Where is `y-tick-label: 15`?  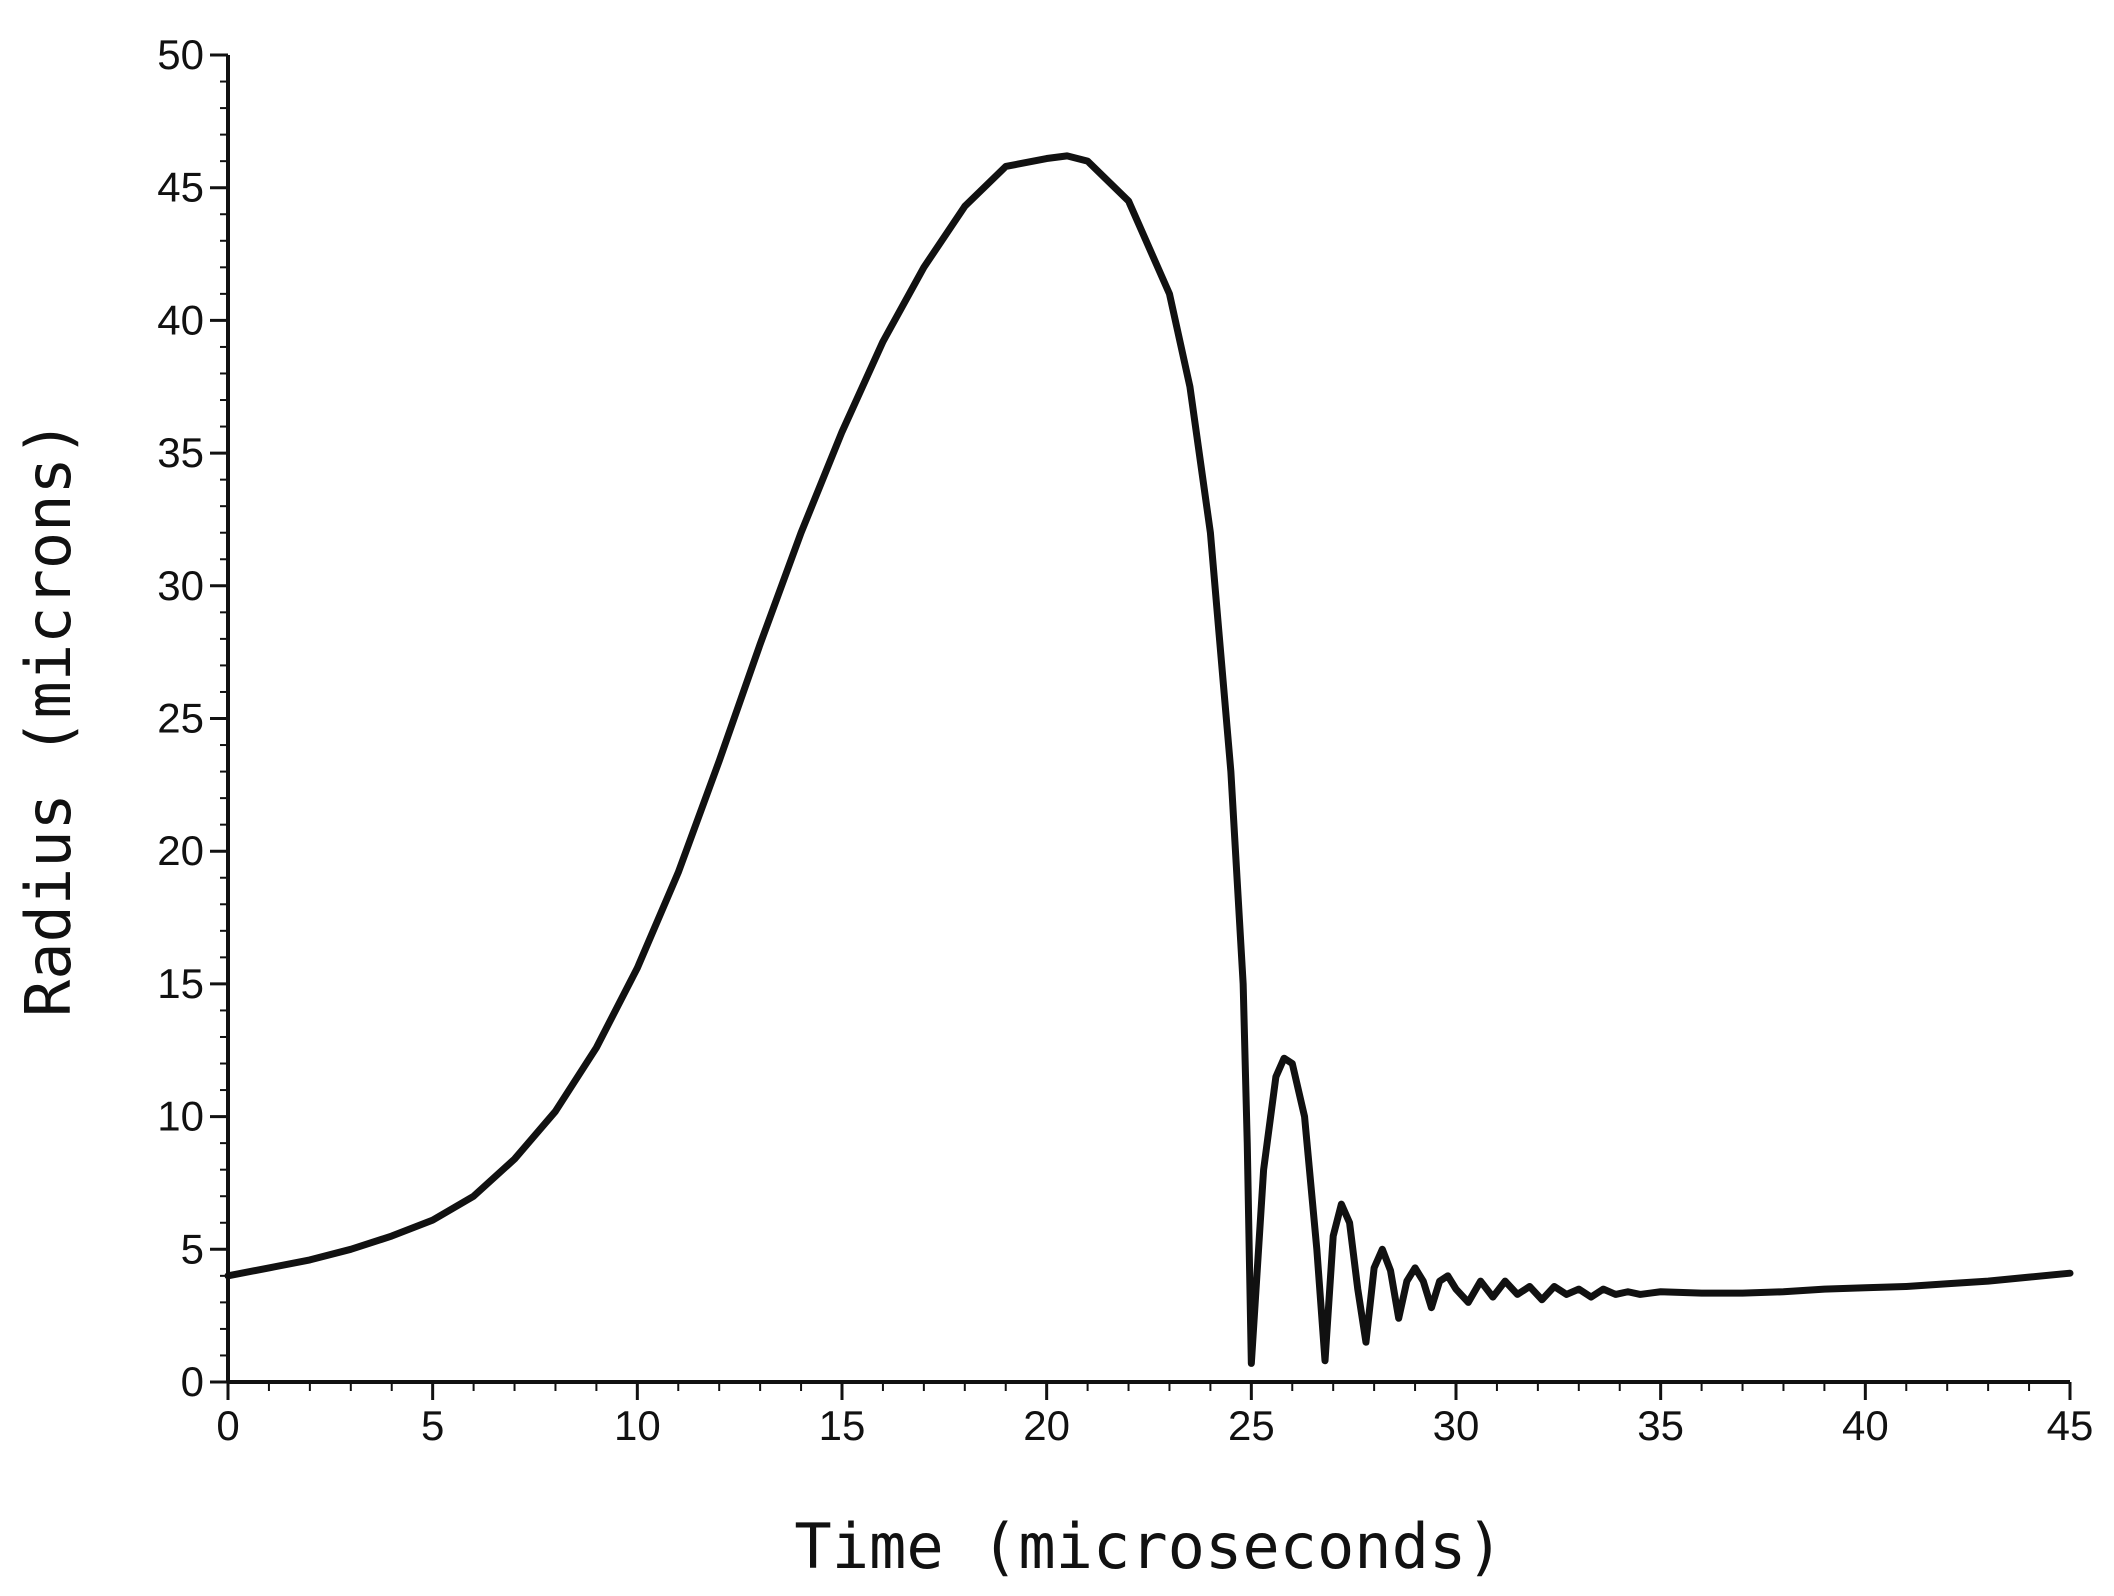 y-tick-label: 15 is located at coordinates (180, 983).